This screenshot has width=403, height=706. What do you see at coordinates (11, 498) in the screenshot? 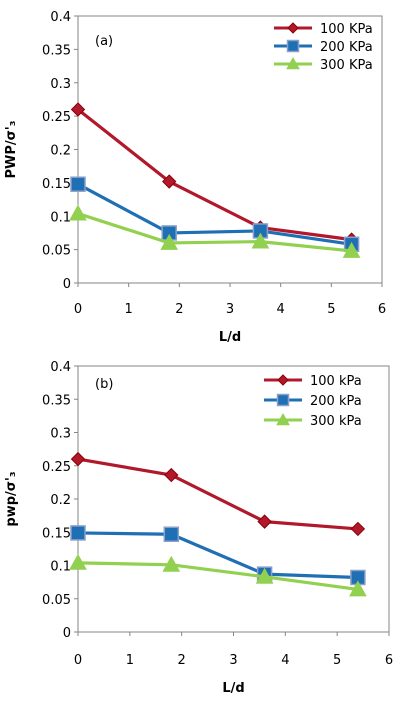
I see `y-axis-title: pwp/σ'₃` at bounding box center [11, 498].